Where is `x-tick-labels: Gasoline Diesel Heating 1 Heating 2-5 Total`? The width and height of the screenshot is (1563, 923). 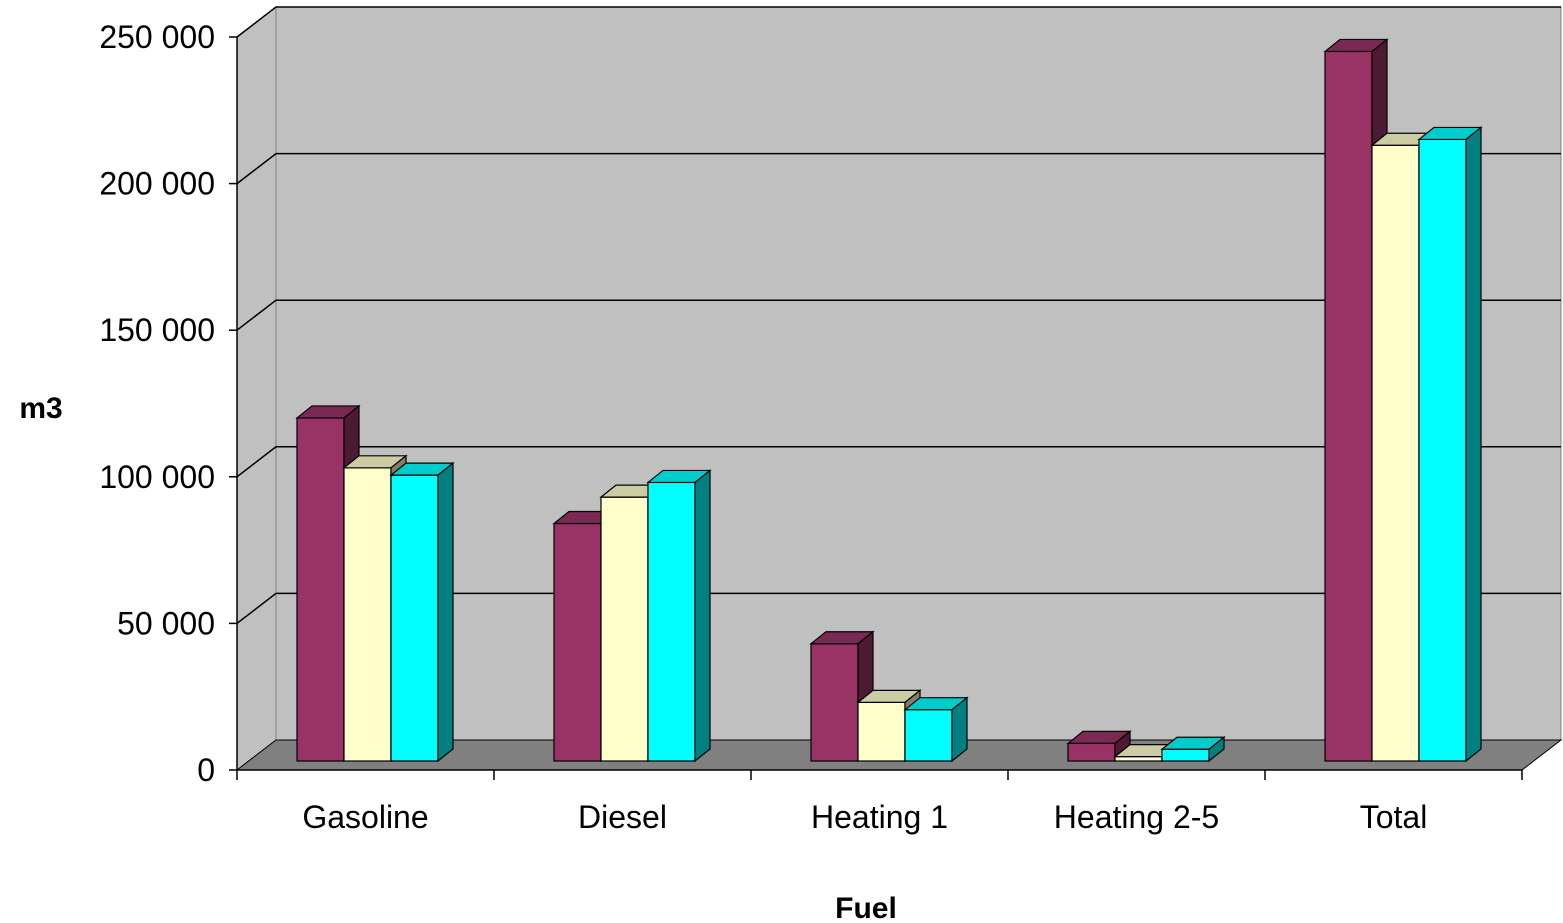
x-tick-labels: Gasoline Diesel Heating 1 Heating 2-5 Total is located at coordinates (864, 817).